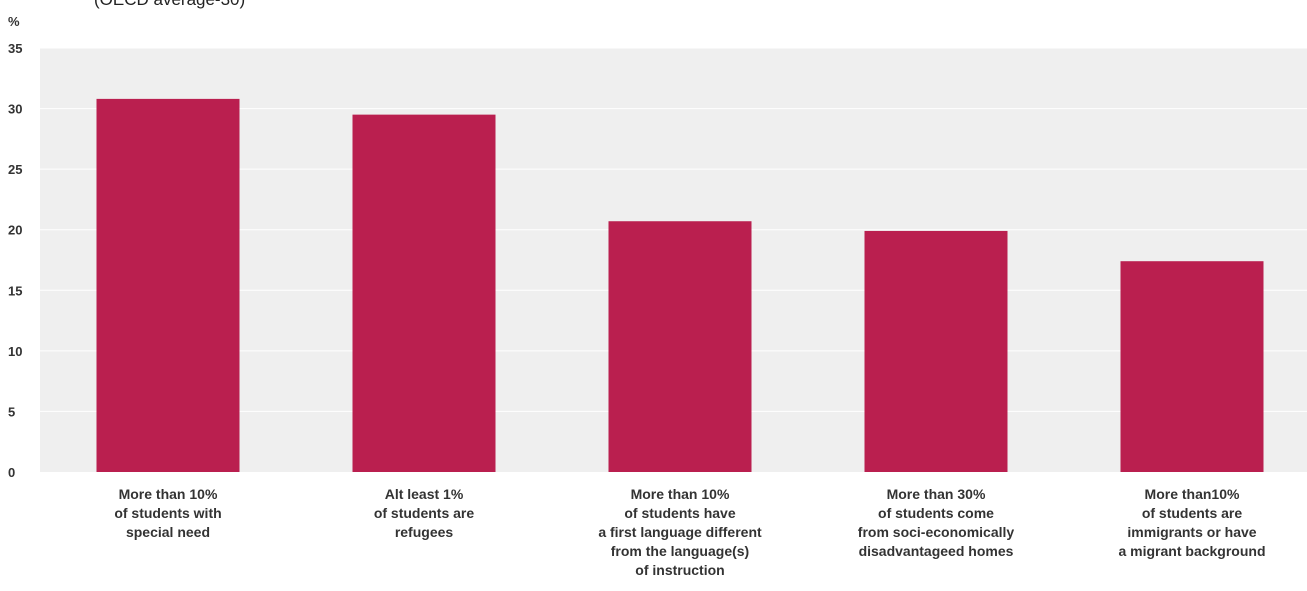 The height and width of the screenshot is (591, 1307). Describe the element at coordinates (15, 230) in the screenshot. I see `y-tick-label: 20` at that location.